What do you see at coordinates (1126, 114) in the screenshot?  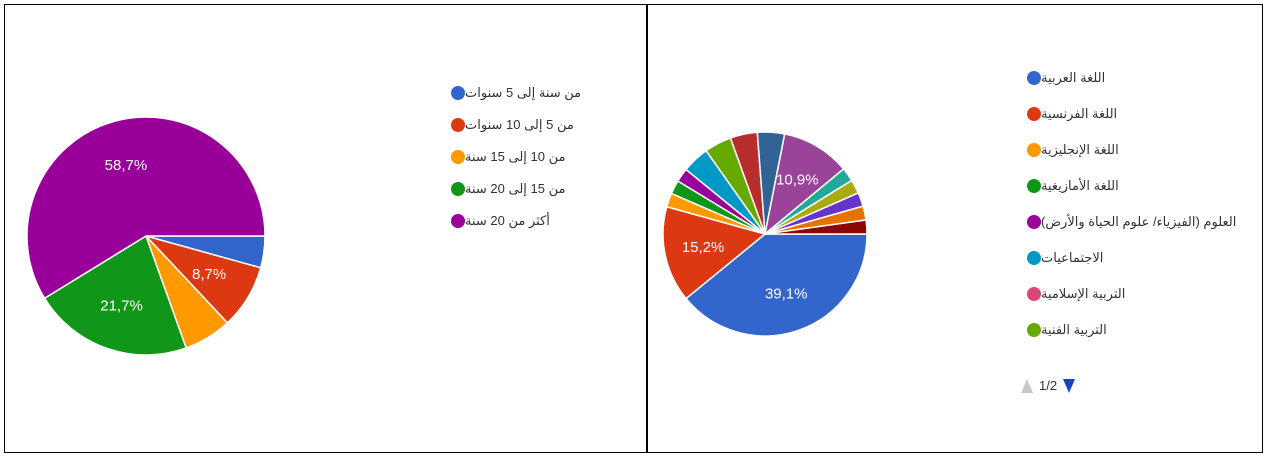 I see `subject-legend-item-1: اللغة الفرنسية` at bounding box center [1126, 114].